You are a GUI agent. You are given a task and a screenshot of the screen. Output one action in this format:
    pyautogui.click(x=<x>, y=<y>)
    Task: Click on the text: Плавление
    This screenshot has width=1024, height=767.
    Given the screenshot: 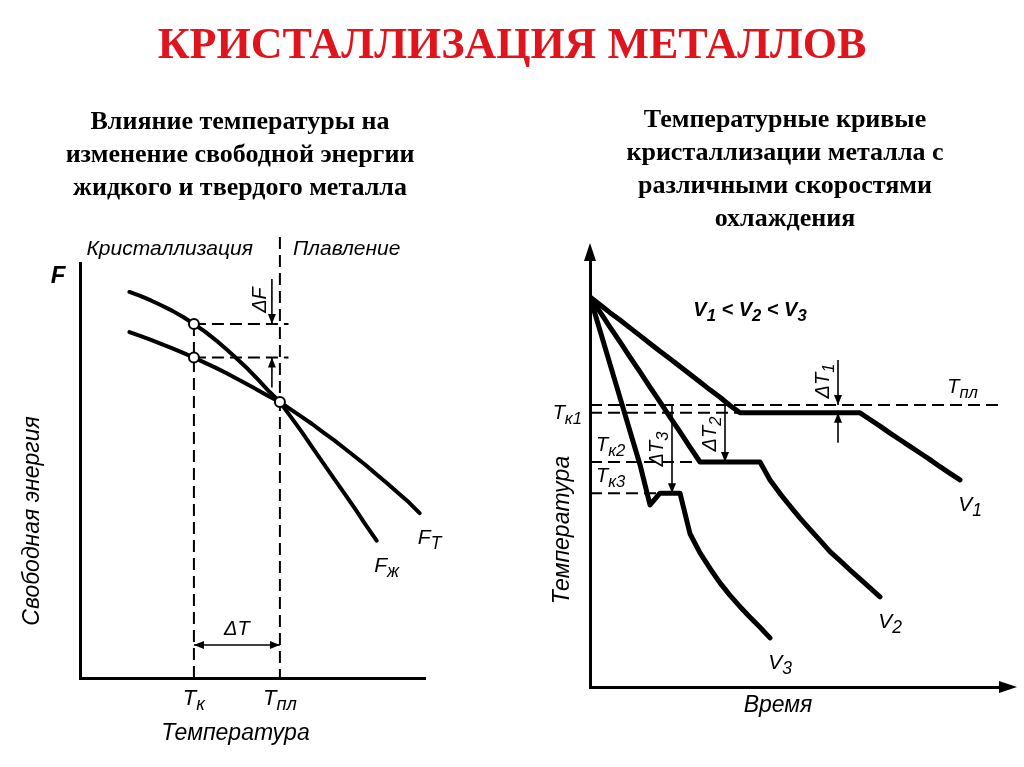 What is the action you would take?
    pyautogui.click(x=346, y=248)
    